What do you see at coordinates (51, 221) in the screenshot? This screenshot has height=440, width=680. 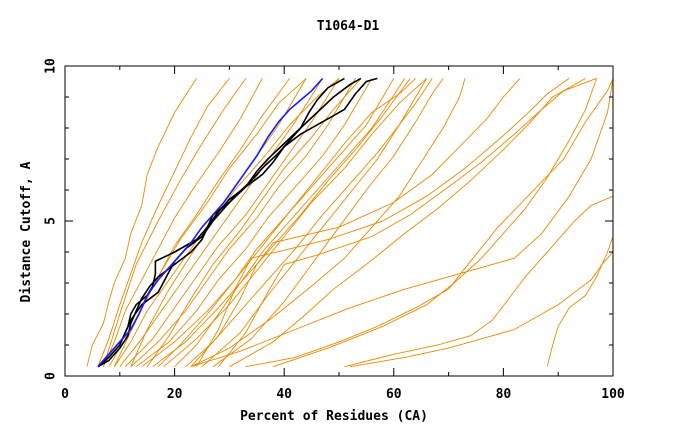 I see `y-tick-label: 5` at bounding box center [51, 221].